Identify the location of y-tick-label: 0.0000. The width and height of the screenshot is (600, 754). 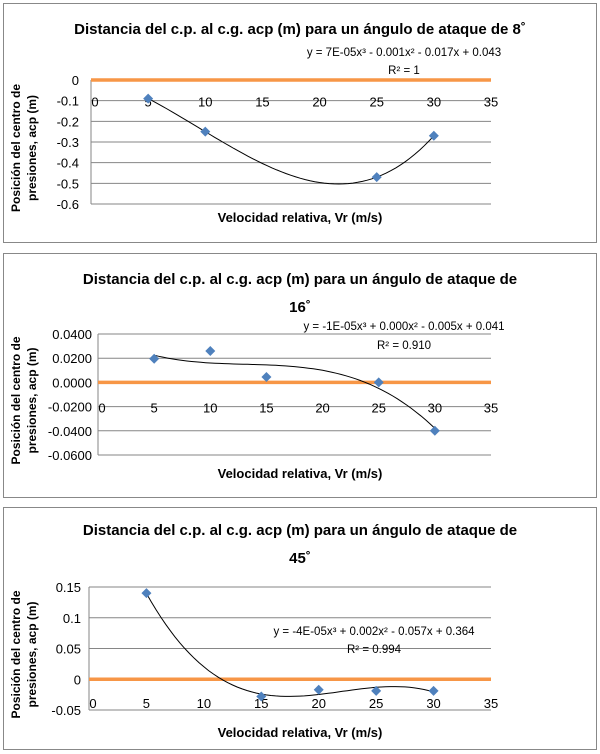
(72, 382).